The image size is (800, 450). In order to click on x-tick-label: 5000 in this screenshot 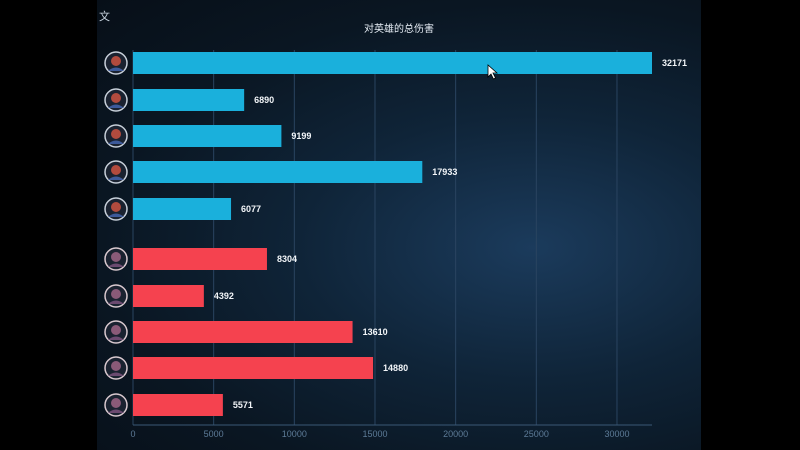, I will do `click(214, 434)`.